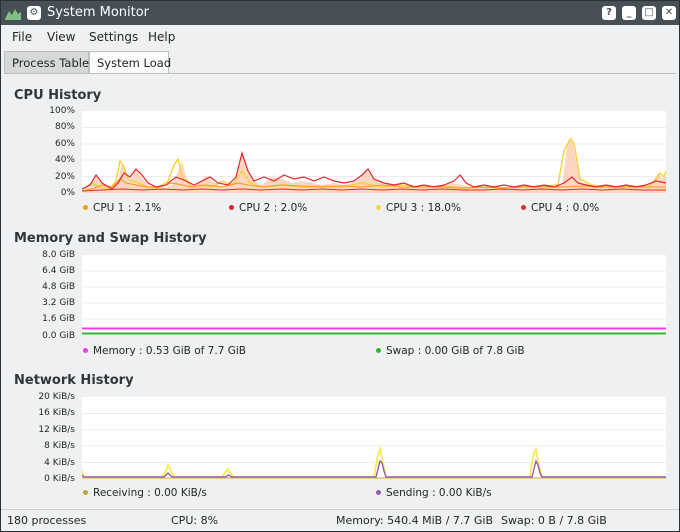  I want to click on title-bar: ⚙ System Monitor ? _ □ ✕, so click(340, 13).